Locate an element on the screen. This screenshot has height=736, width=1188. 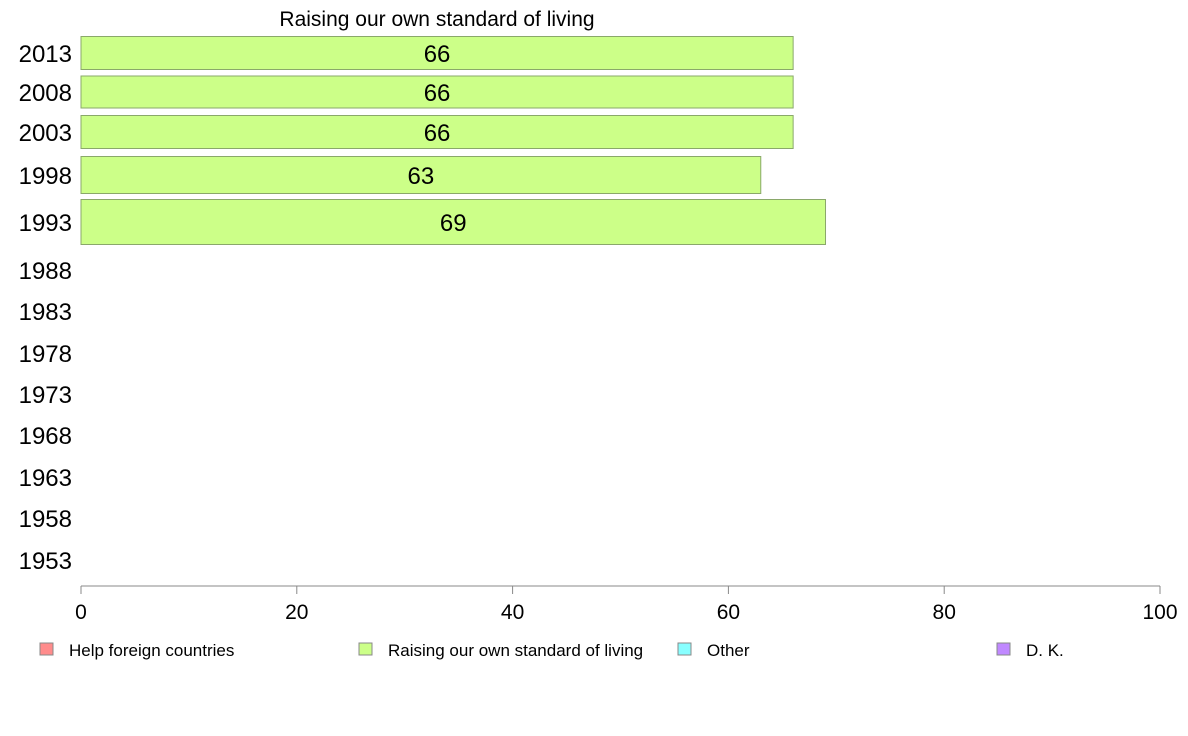
y-tick-label: 1968 is located at coordinates (45, 436).